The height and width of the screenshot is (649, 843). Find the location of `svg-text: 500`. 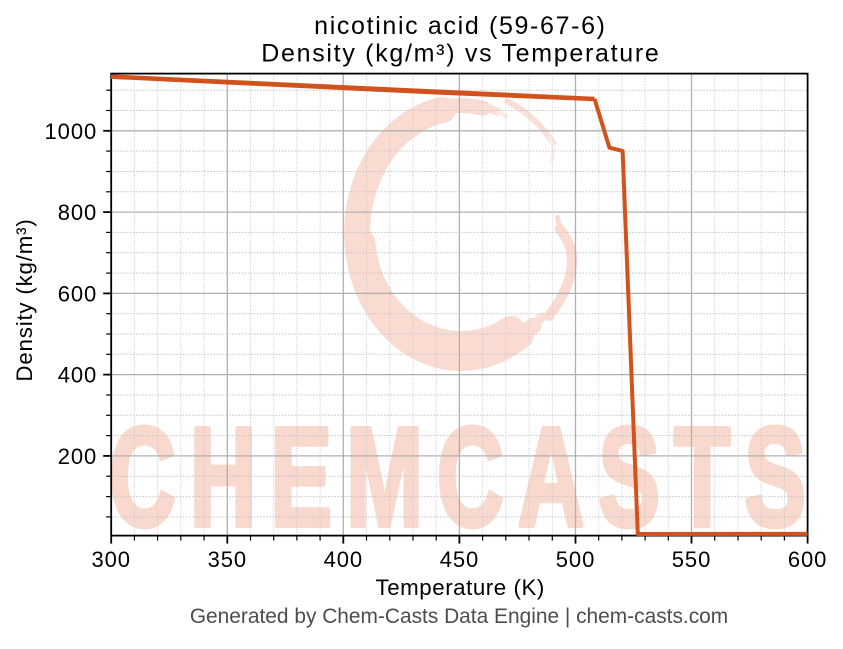

svg-text: 500 is located at coordinates (575, 559).